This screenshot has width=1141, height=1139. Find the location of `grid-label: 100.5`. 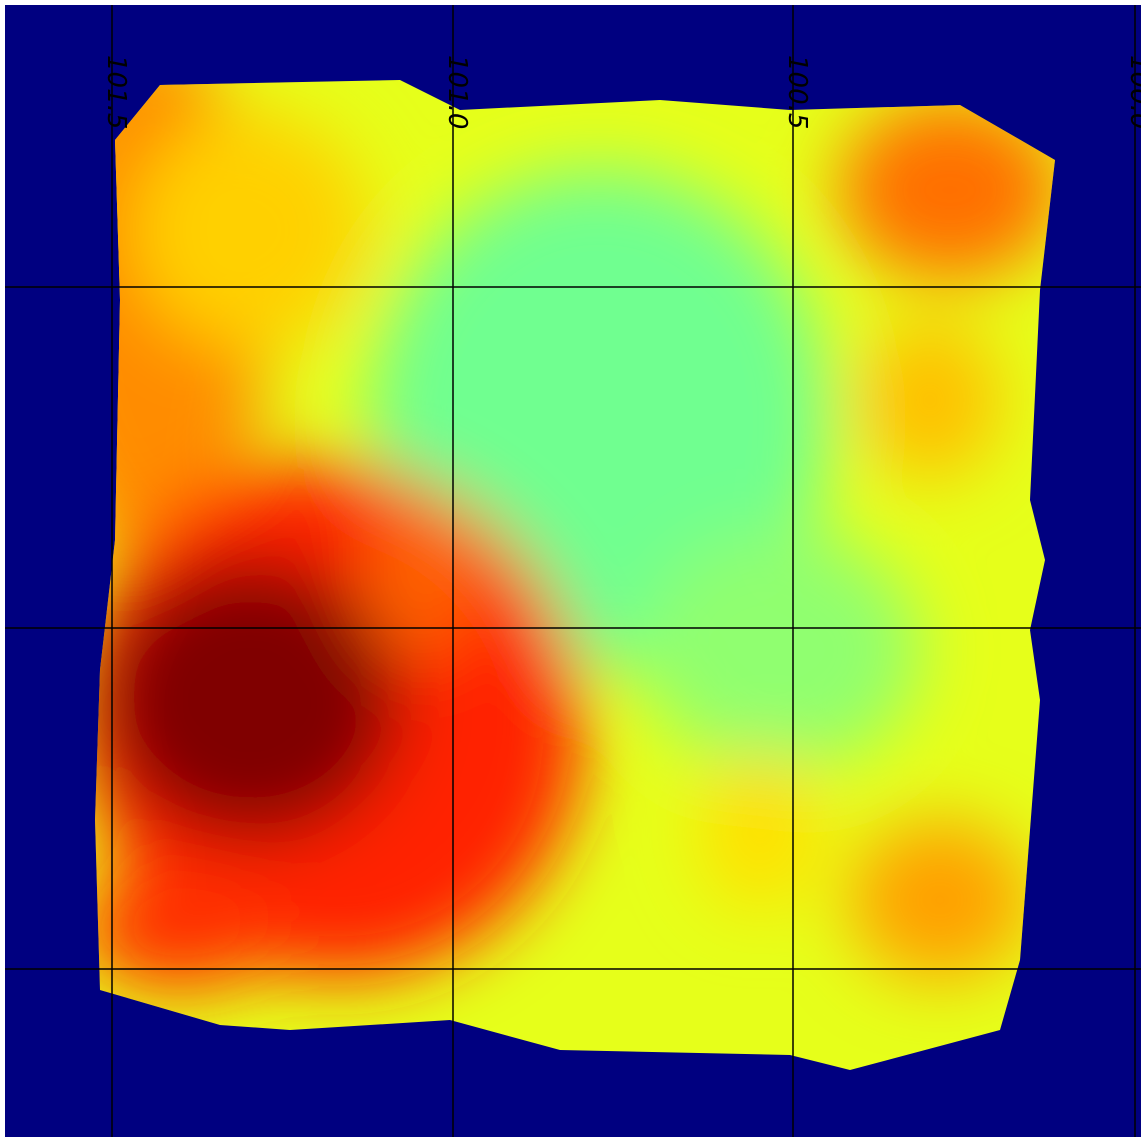

grid-label: 100.5 is located at coordinates (797, 92).